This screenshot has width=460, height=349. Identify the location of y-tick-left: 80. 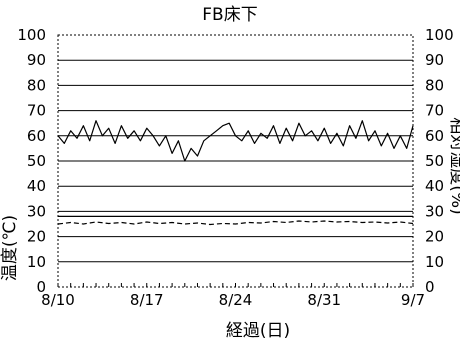
(36, 85).